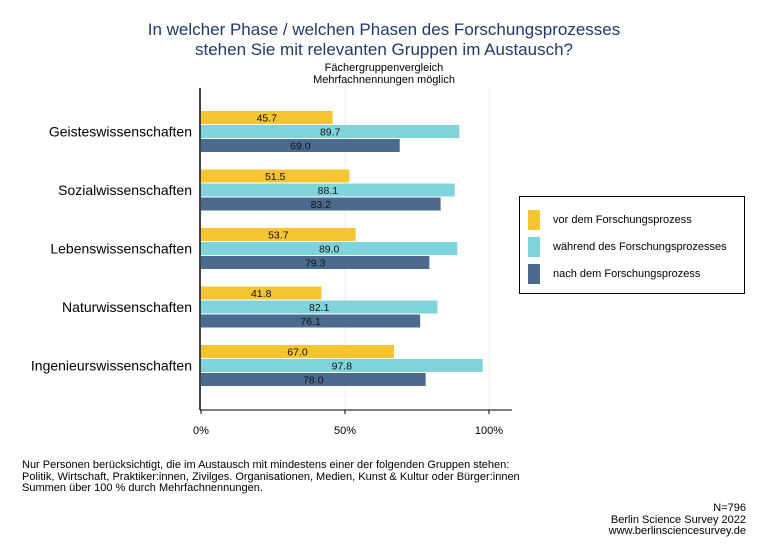  I want to click on category-label: Lebenswissenschaften, so click(121, 249).